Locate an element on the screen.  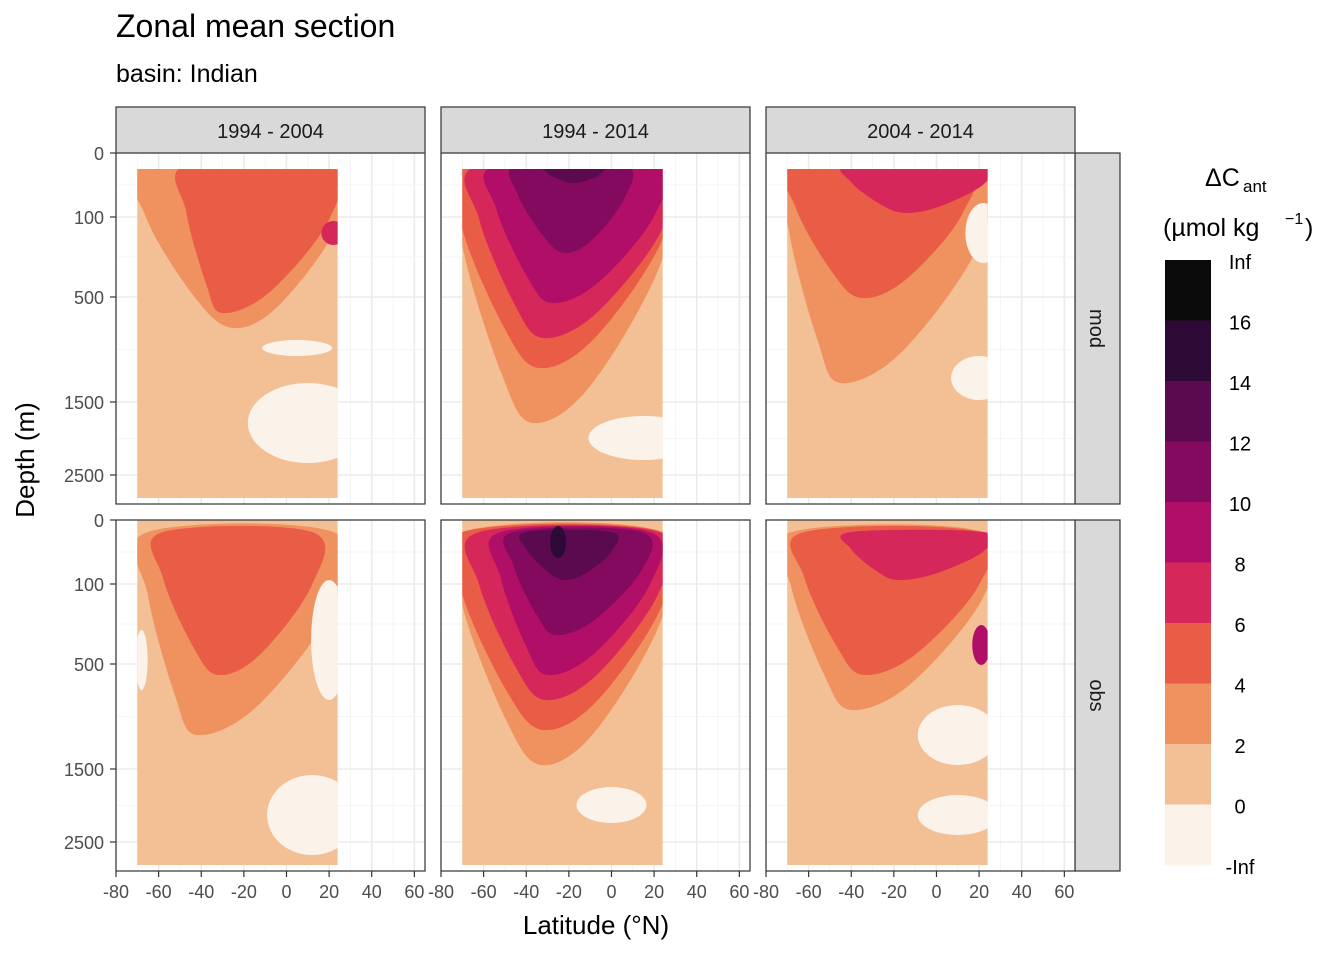
facet-strip-column-label: 2004 - 2014 is located at coordinates (920, 132).